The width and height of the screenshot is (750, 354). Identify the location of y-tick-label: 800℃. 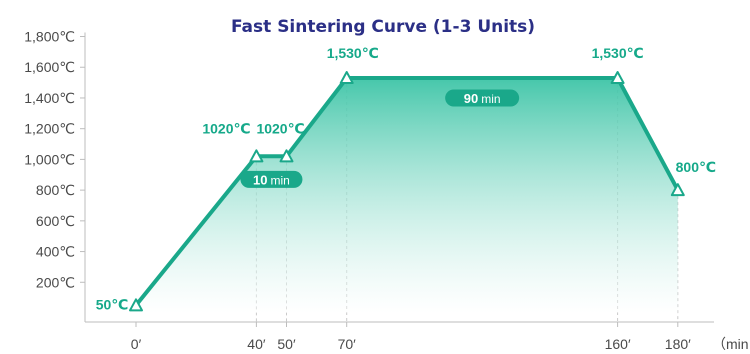
(55, 190).